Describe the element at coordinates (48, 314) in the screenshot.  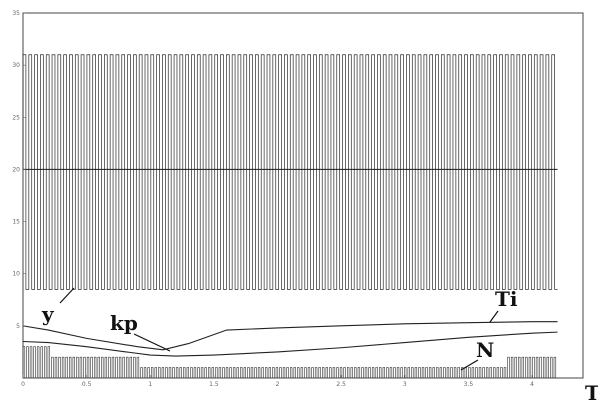
I see `curve-label-y: y` at that location.